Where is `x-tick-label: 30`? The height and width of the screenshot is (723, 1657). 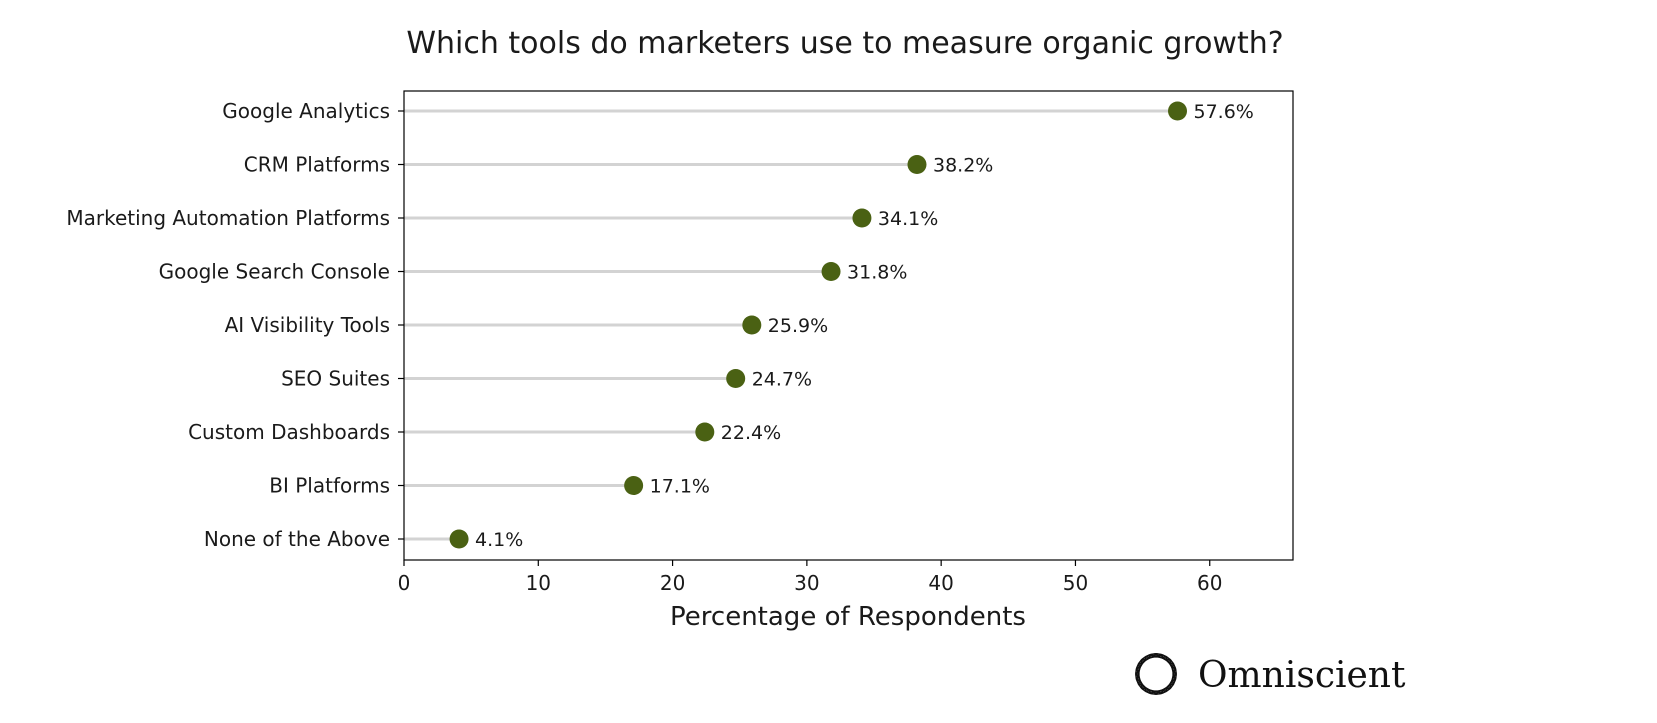
x-tick-label: 30 is located at coordinates (806, 583).